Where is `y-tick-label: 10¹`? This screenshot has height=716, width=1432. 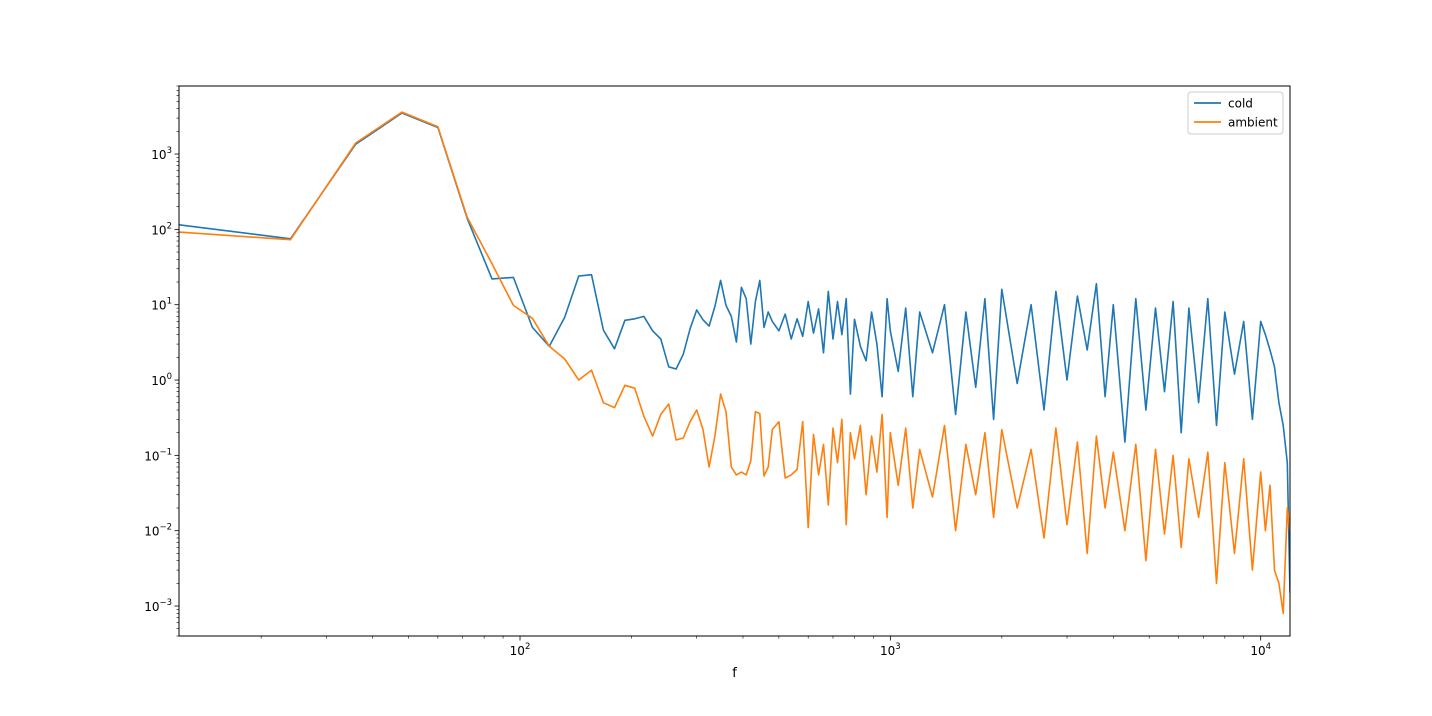
y-tick-label: 10¹ is located at coordinates (161, 305).